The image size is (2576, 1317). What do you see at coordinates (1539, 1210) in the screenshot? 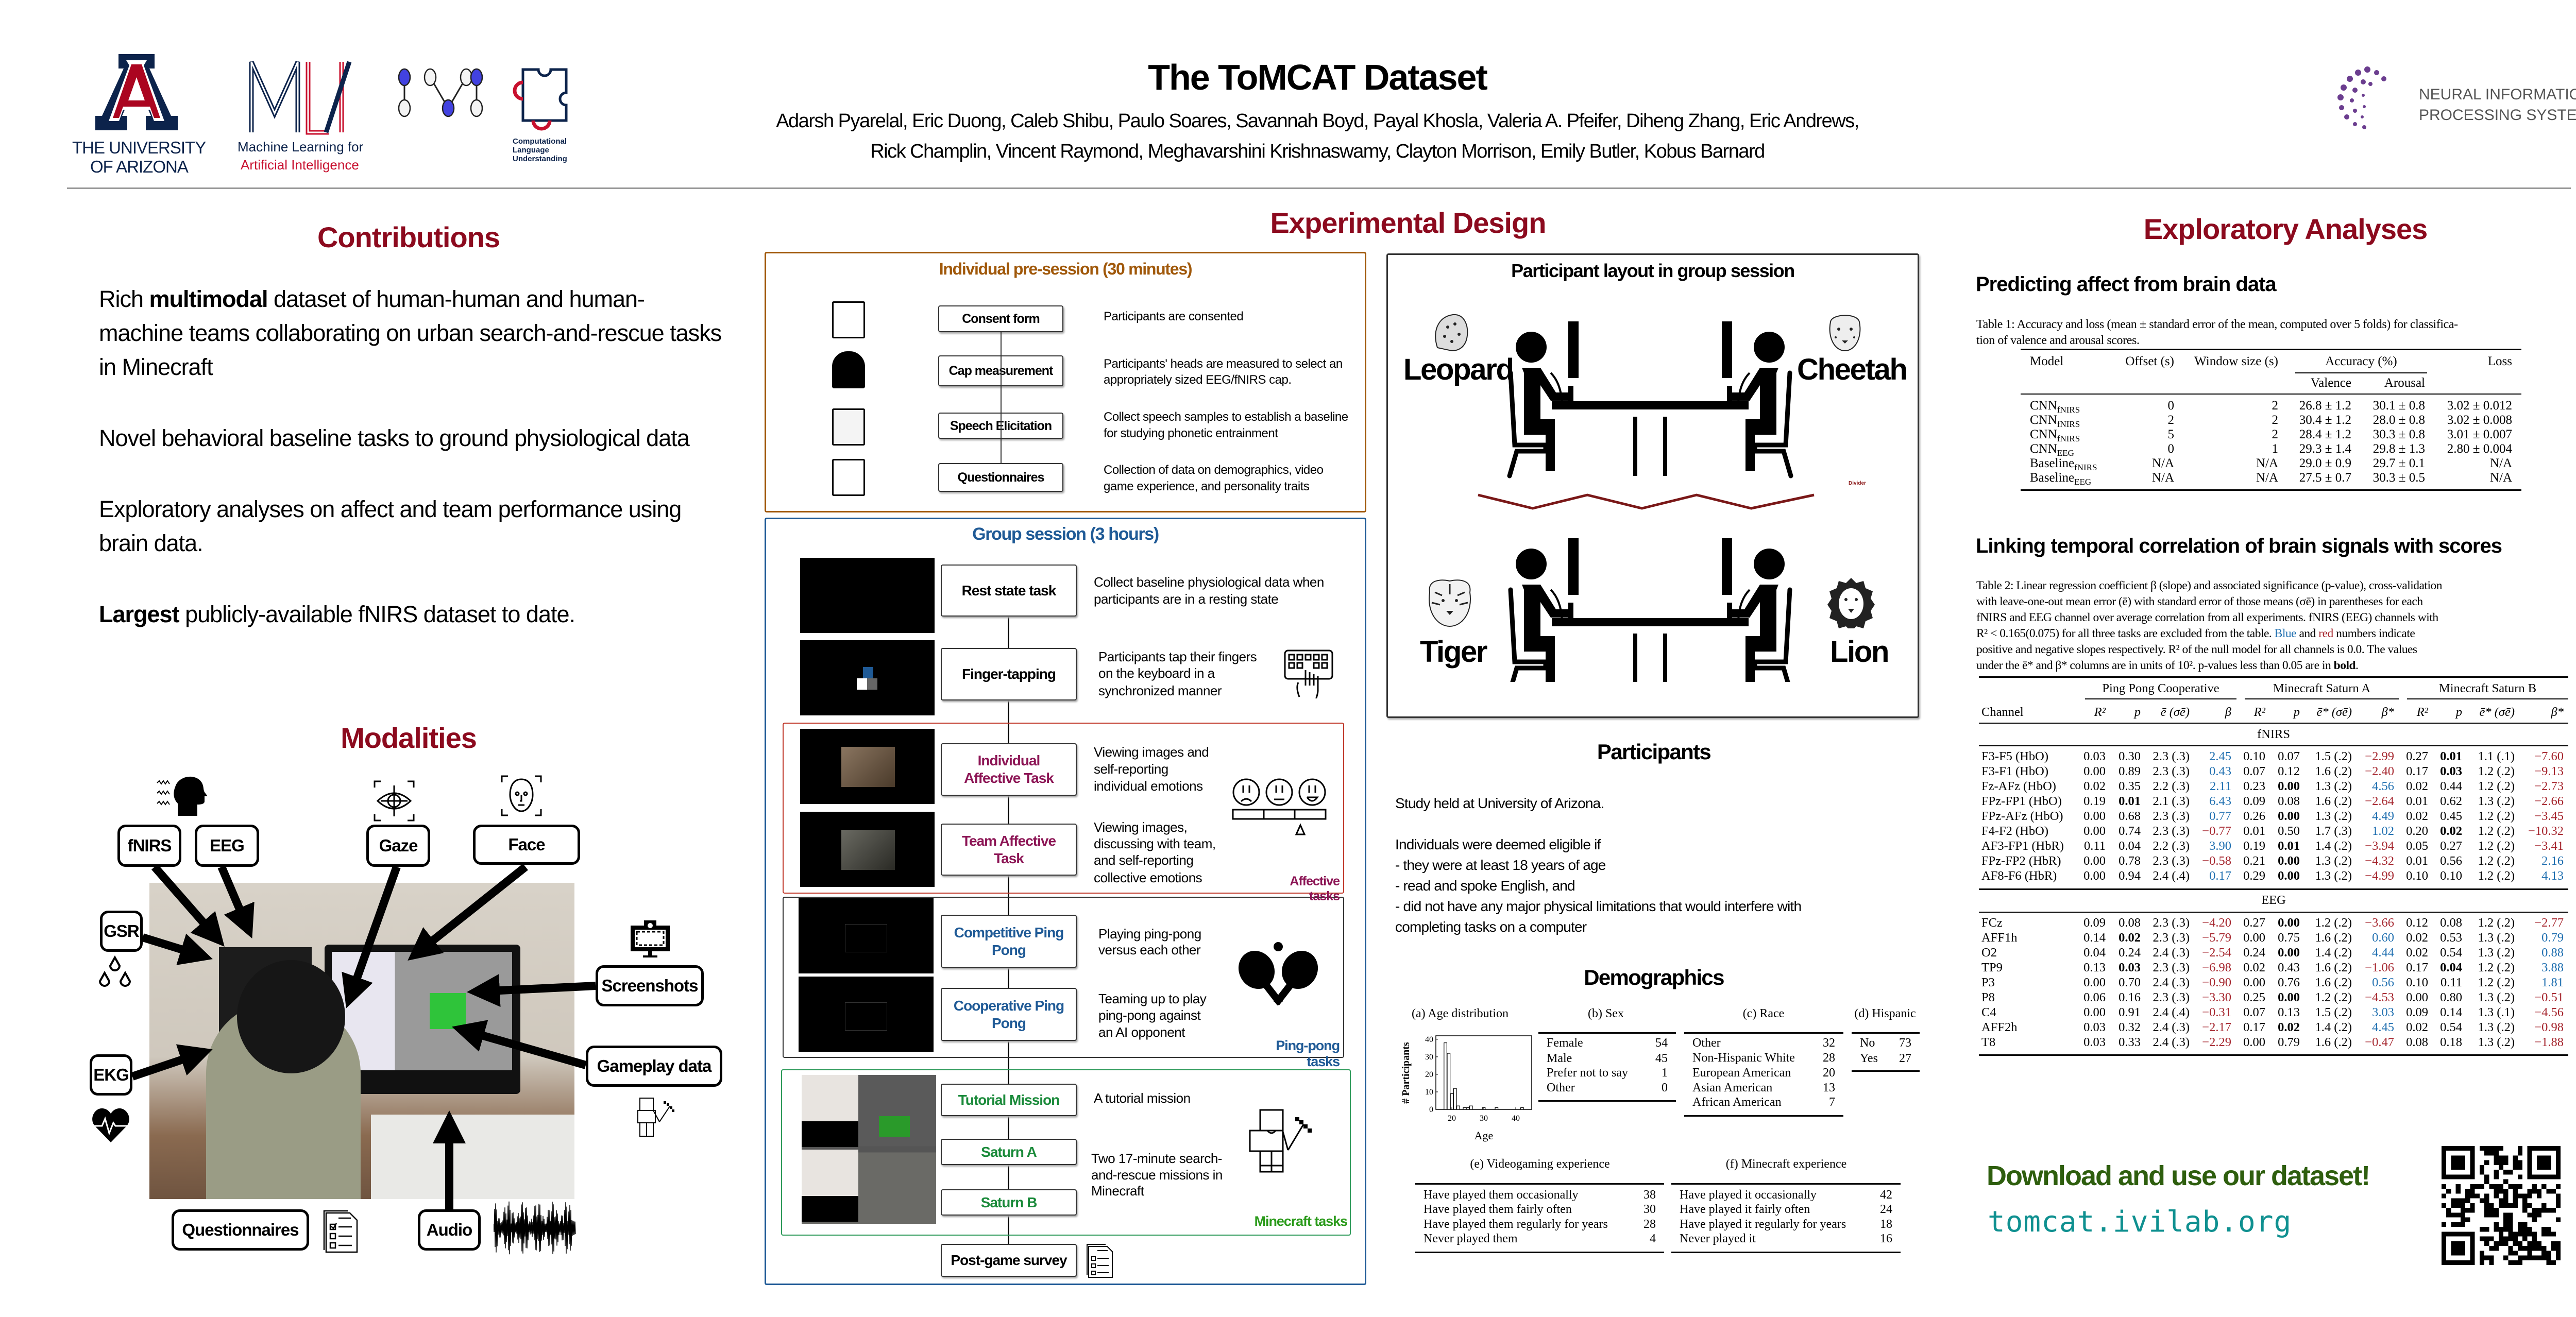
I see `table-row: Have played them fairly often 30` at bounding box center [1539, 1210].